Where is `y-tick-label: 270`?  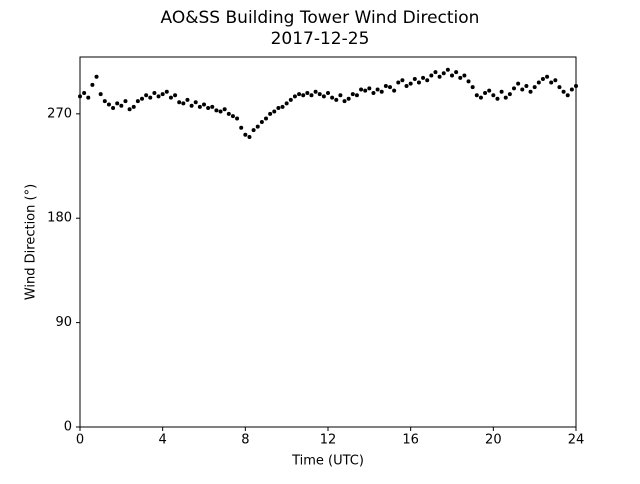
y-tick-label: 270 is located at coordinates (59, 113).